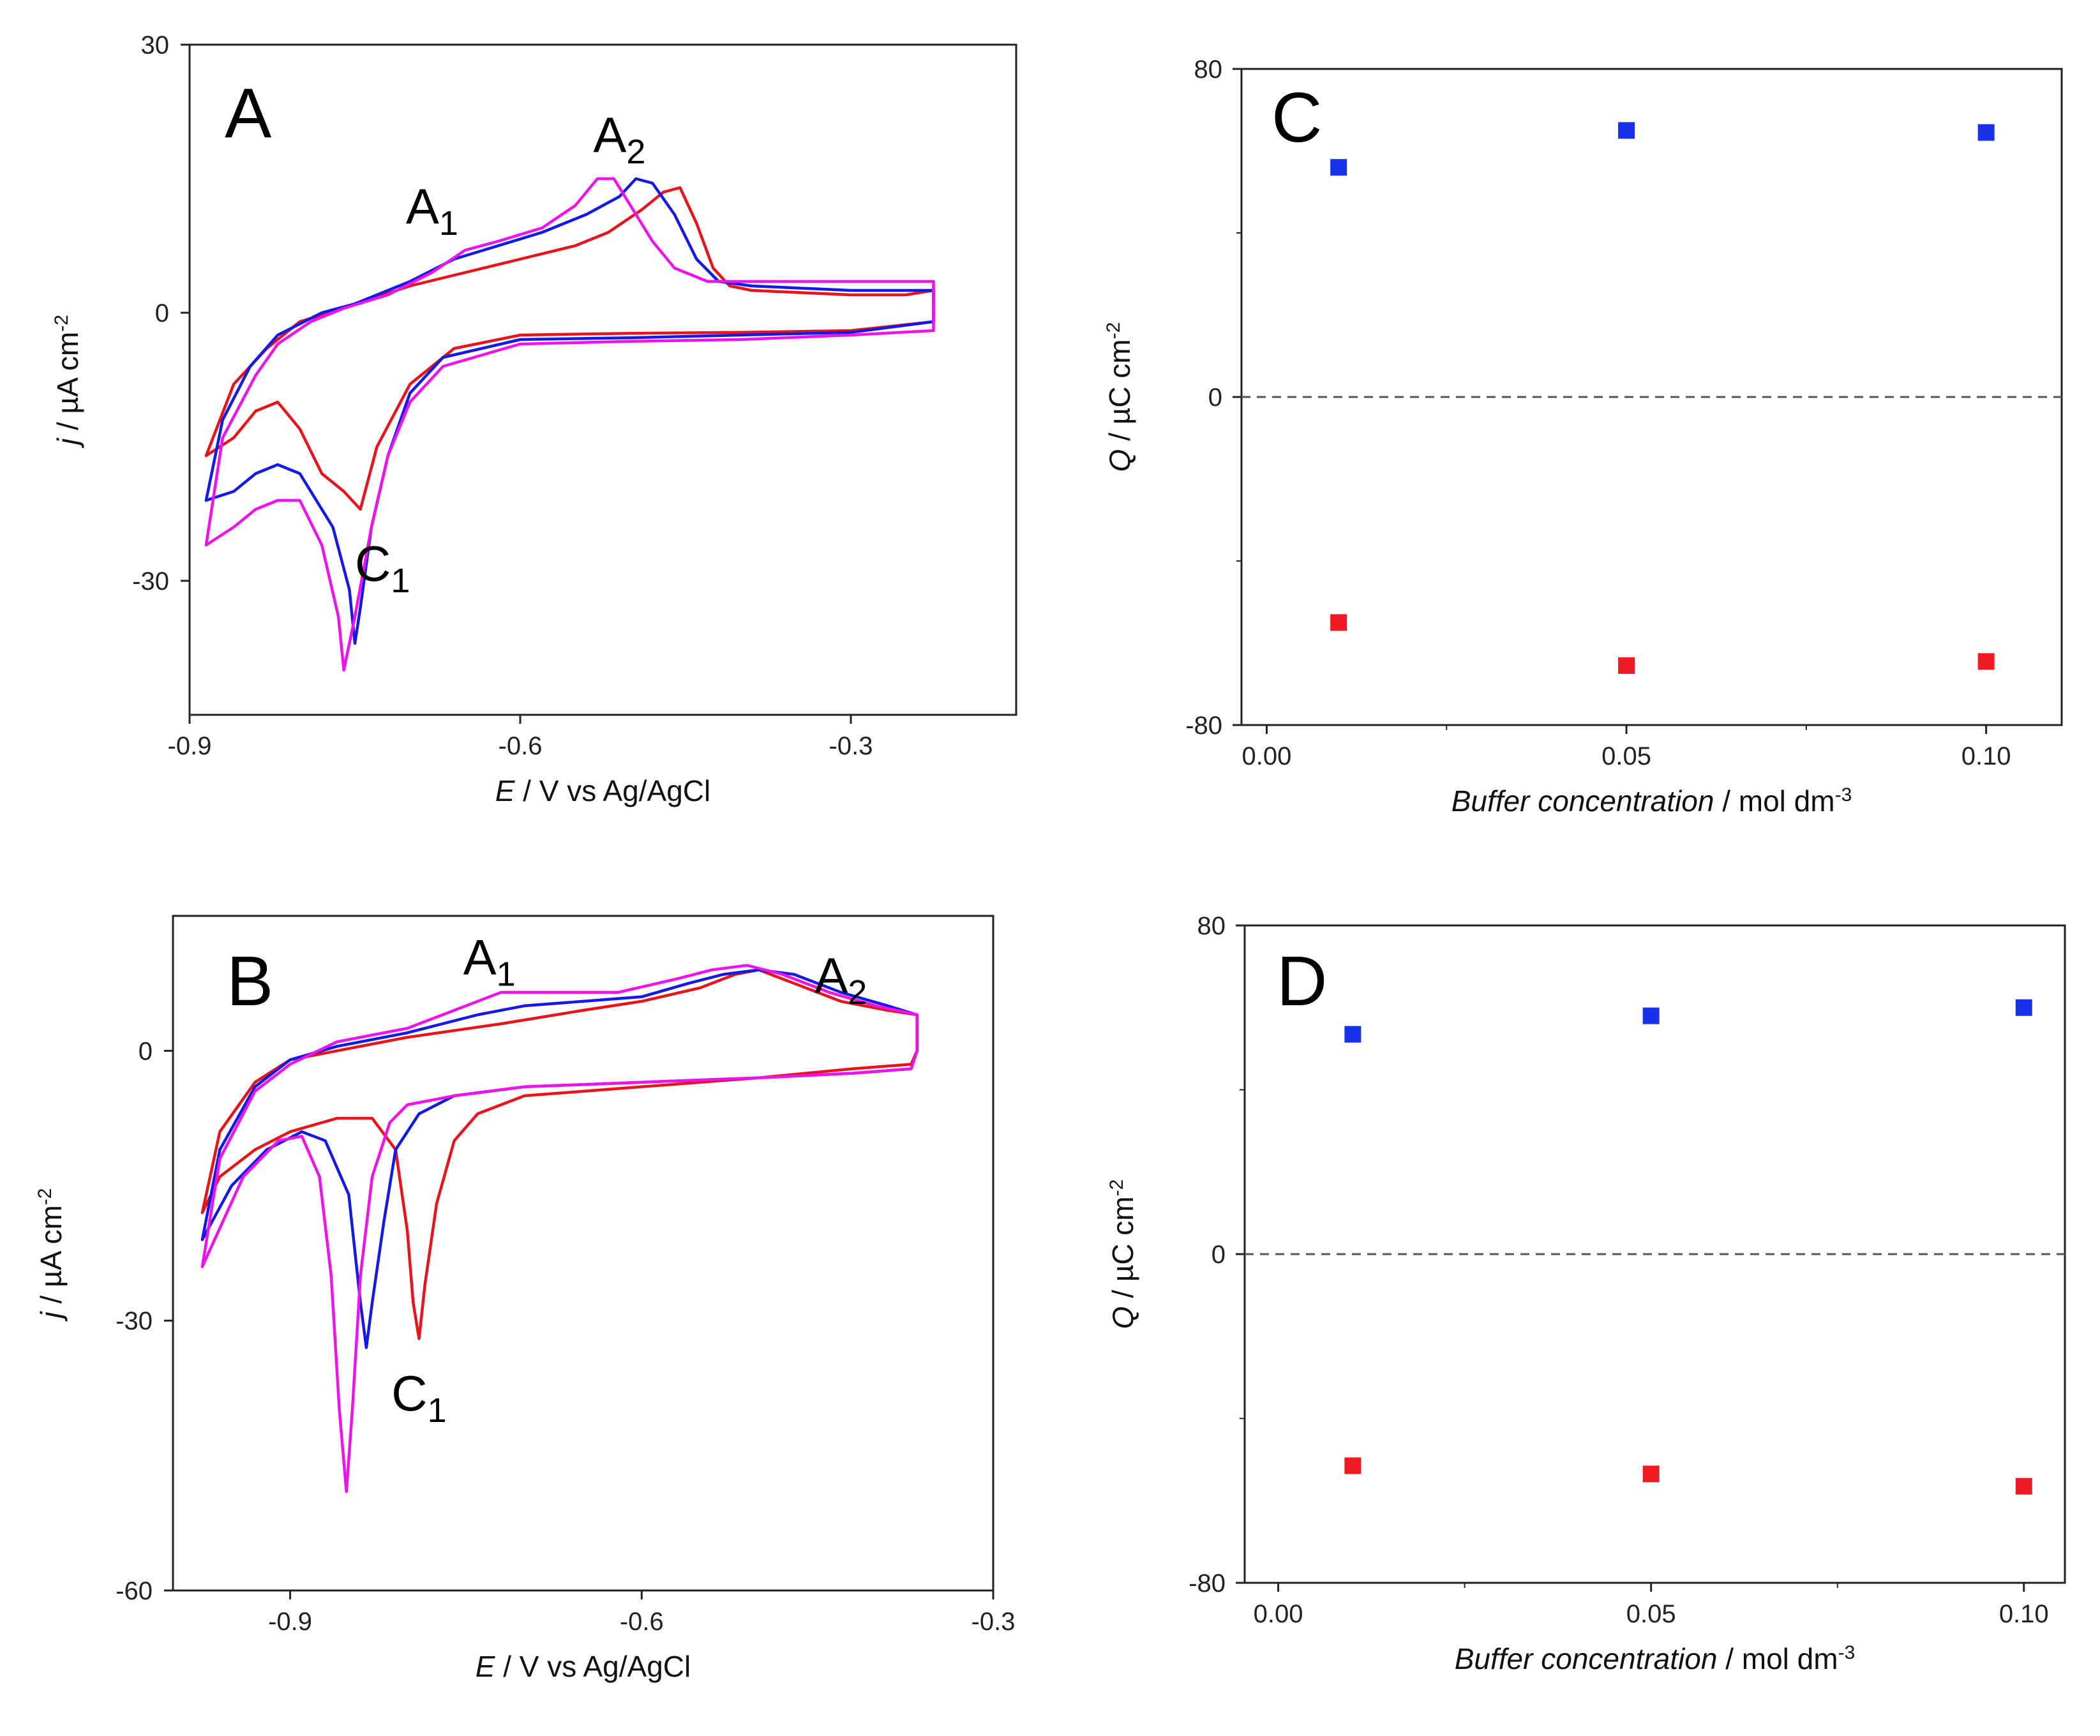  I want to click on panel-label: B, so click(250, 981).